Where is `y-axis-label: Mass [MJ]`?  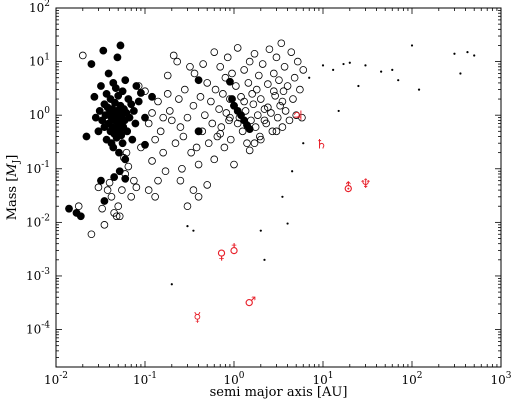
y-axis-label: Mass [MJ] is located at coordinates (13, 188).